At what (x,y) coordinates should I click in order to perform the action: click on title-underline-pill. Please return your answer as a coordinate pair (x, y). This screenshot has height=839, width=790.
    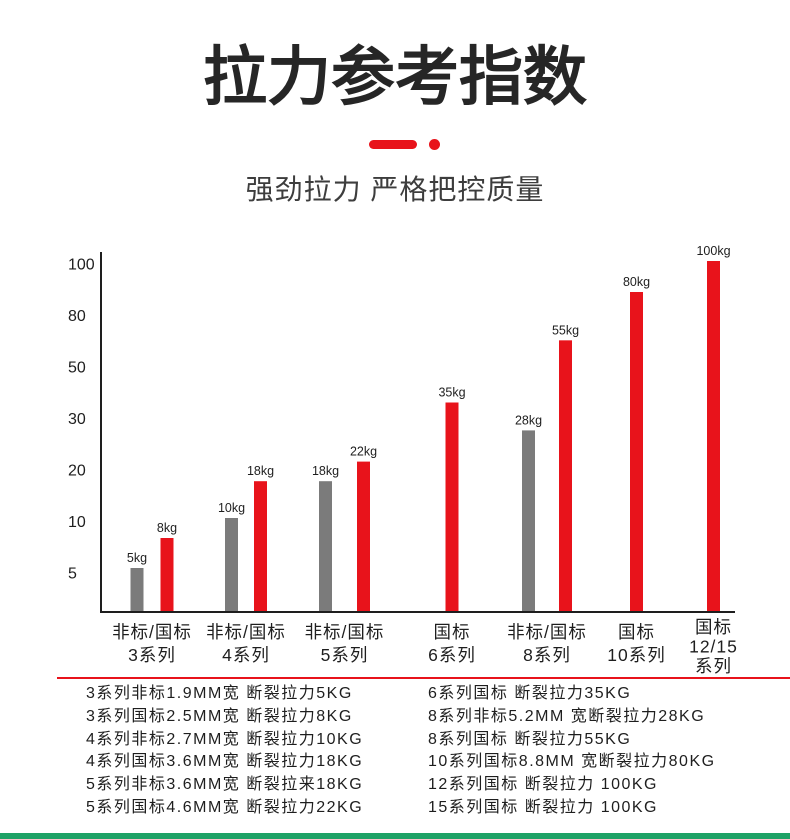
    Looking at the image, I should click on (393, 144).